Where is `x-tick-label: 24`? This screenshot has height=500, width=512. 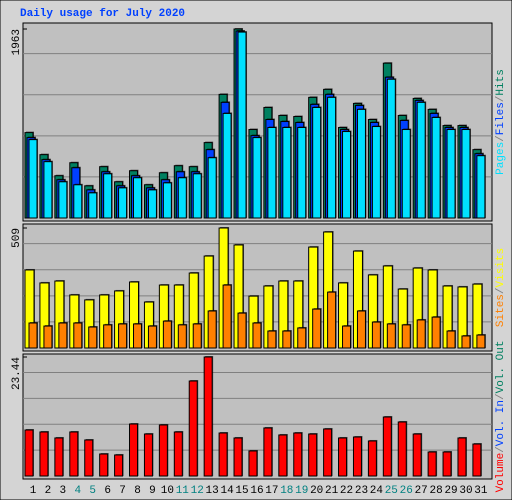 x-tick-label: 24 is located at coordinates (377, 491).